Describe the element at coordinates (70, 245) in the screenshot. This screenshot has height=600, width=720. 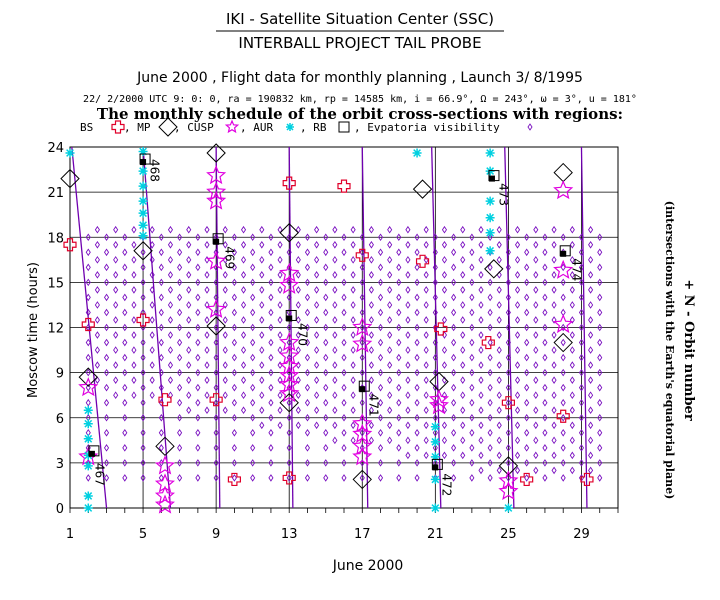
I see `bs-mark` at that location.